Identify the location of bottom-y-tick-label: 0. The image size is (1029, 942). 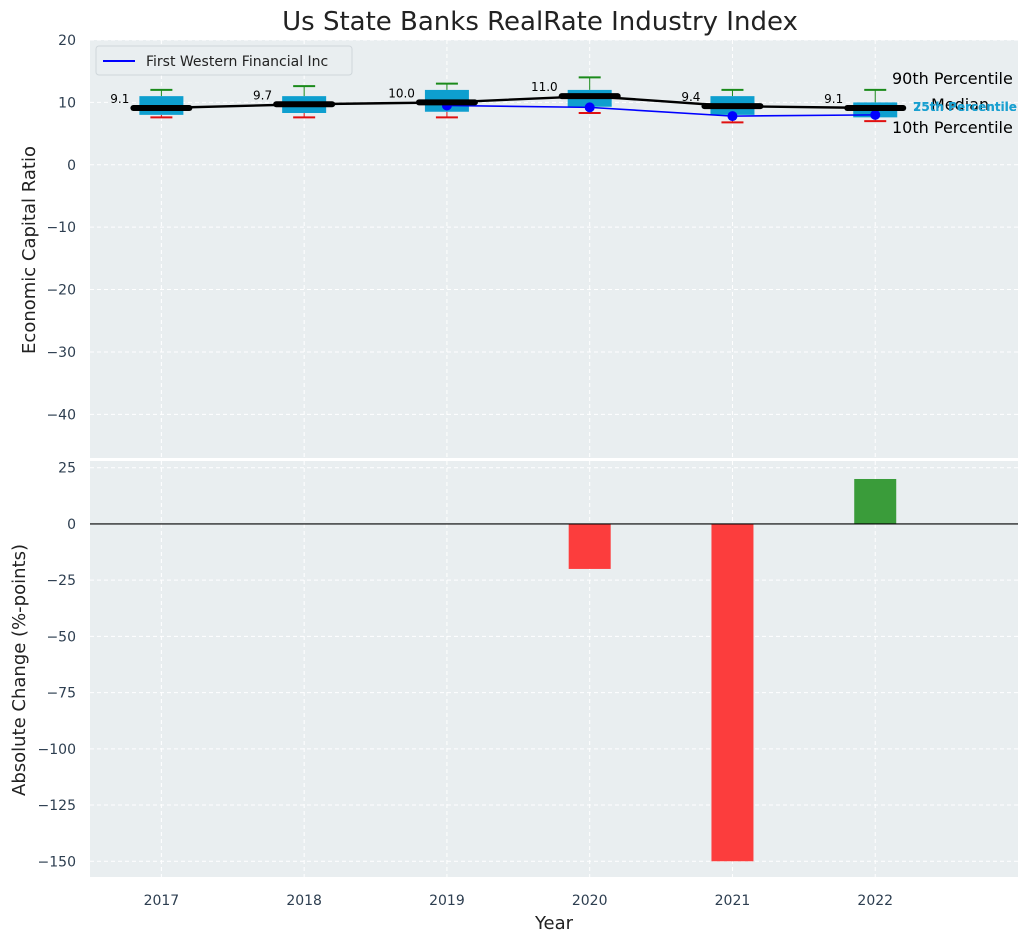
(71, 525).